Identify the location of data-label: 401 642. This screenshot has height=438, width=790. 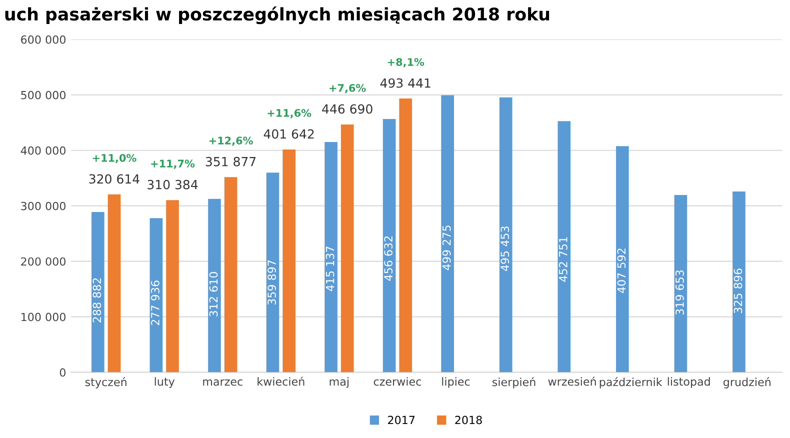
(289, 134).